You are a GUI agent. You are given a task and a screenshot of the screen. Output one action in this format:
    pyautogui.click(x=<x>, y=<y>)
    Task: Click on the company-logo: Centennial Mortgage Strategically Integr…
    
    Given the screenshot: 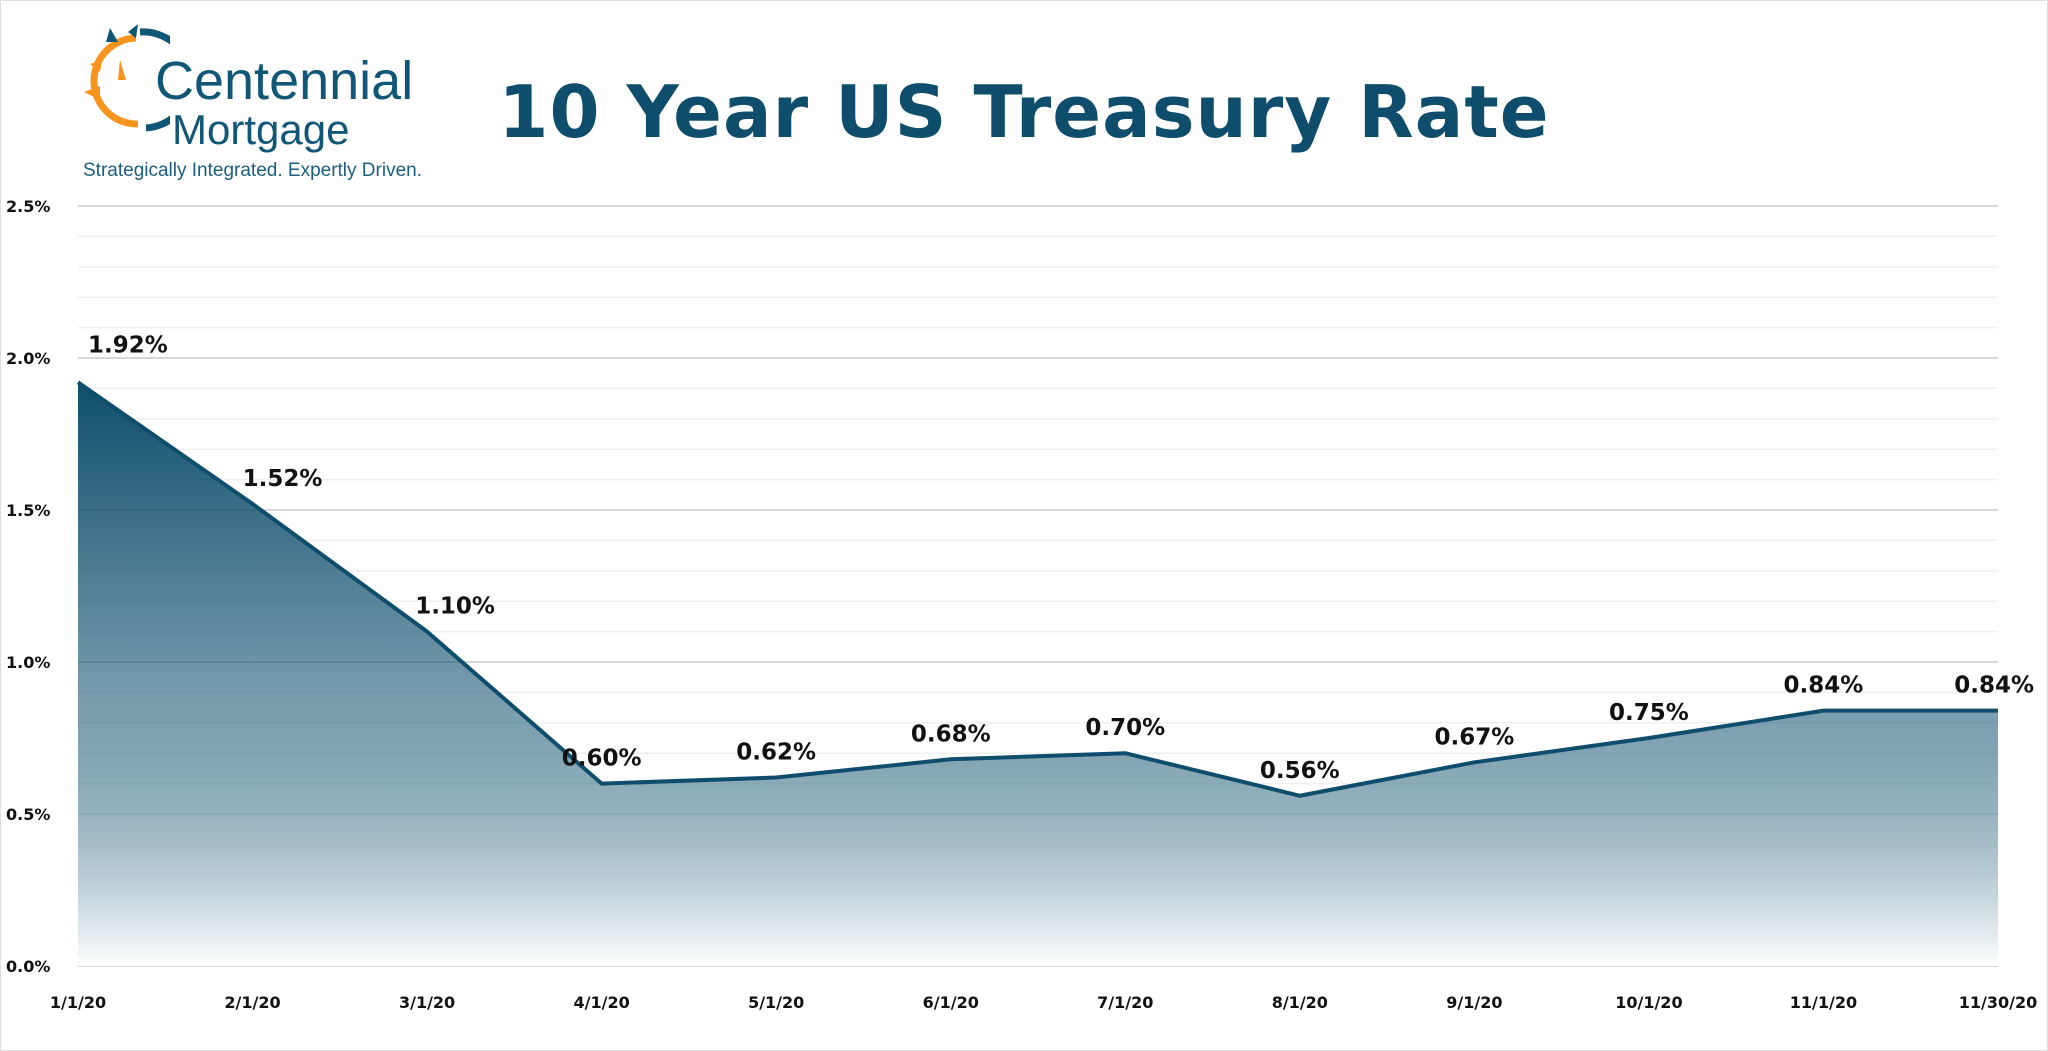 What is the action you would take?
    pyautogui.click(x=260, y=105)
    